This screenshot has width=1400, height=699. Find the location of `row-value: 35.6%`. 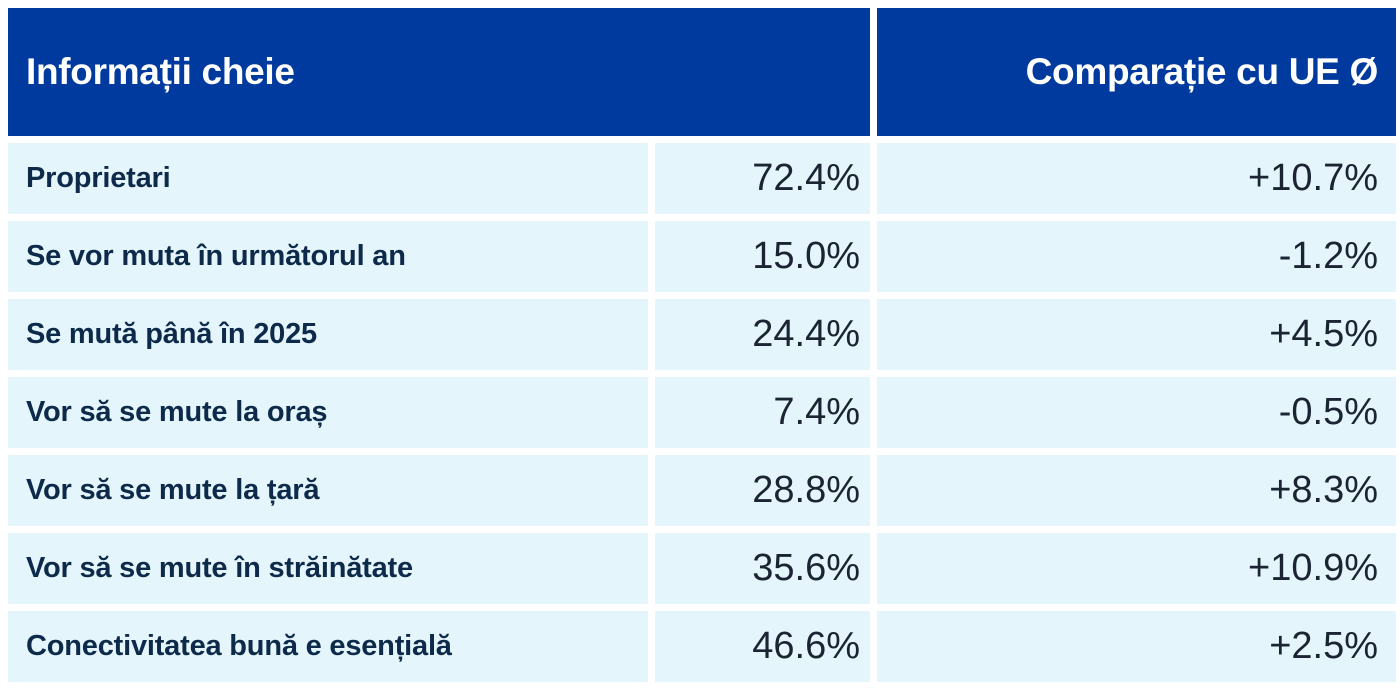

row-value: 35.6% is located at coordinates (762, 568).